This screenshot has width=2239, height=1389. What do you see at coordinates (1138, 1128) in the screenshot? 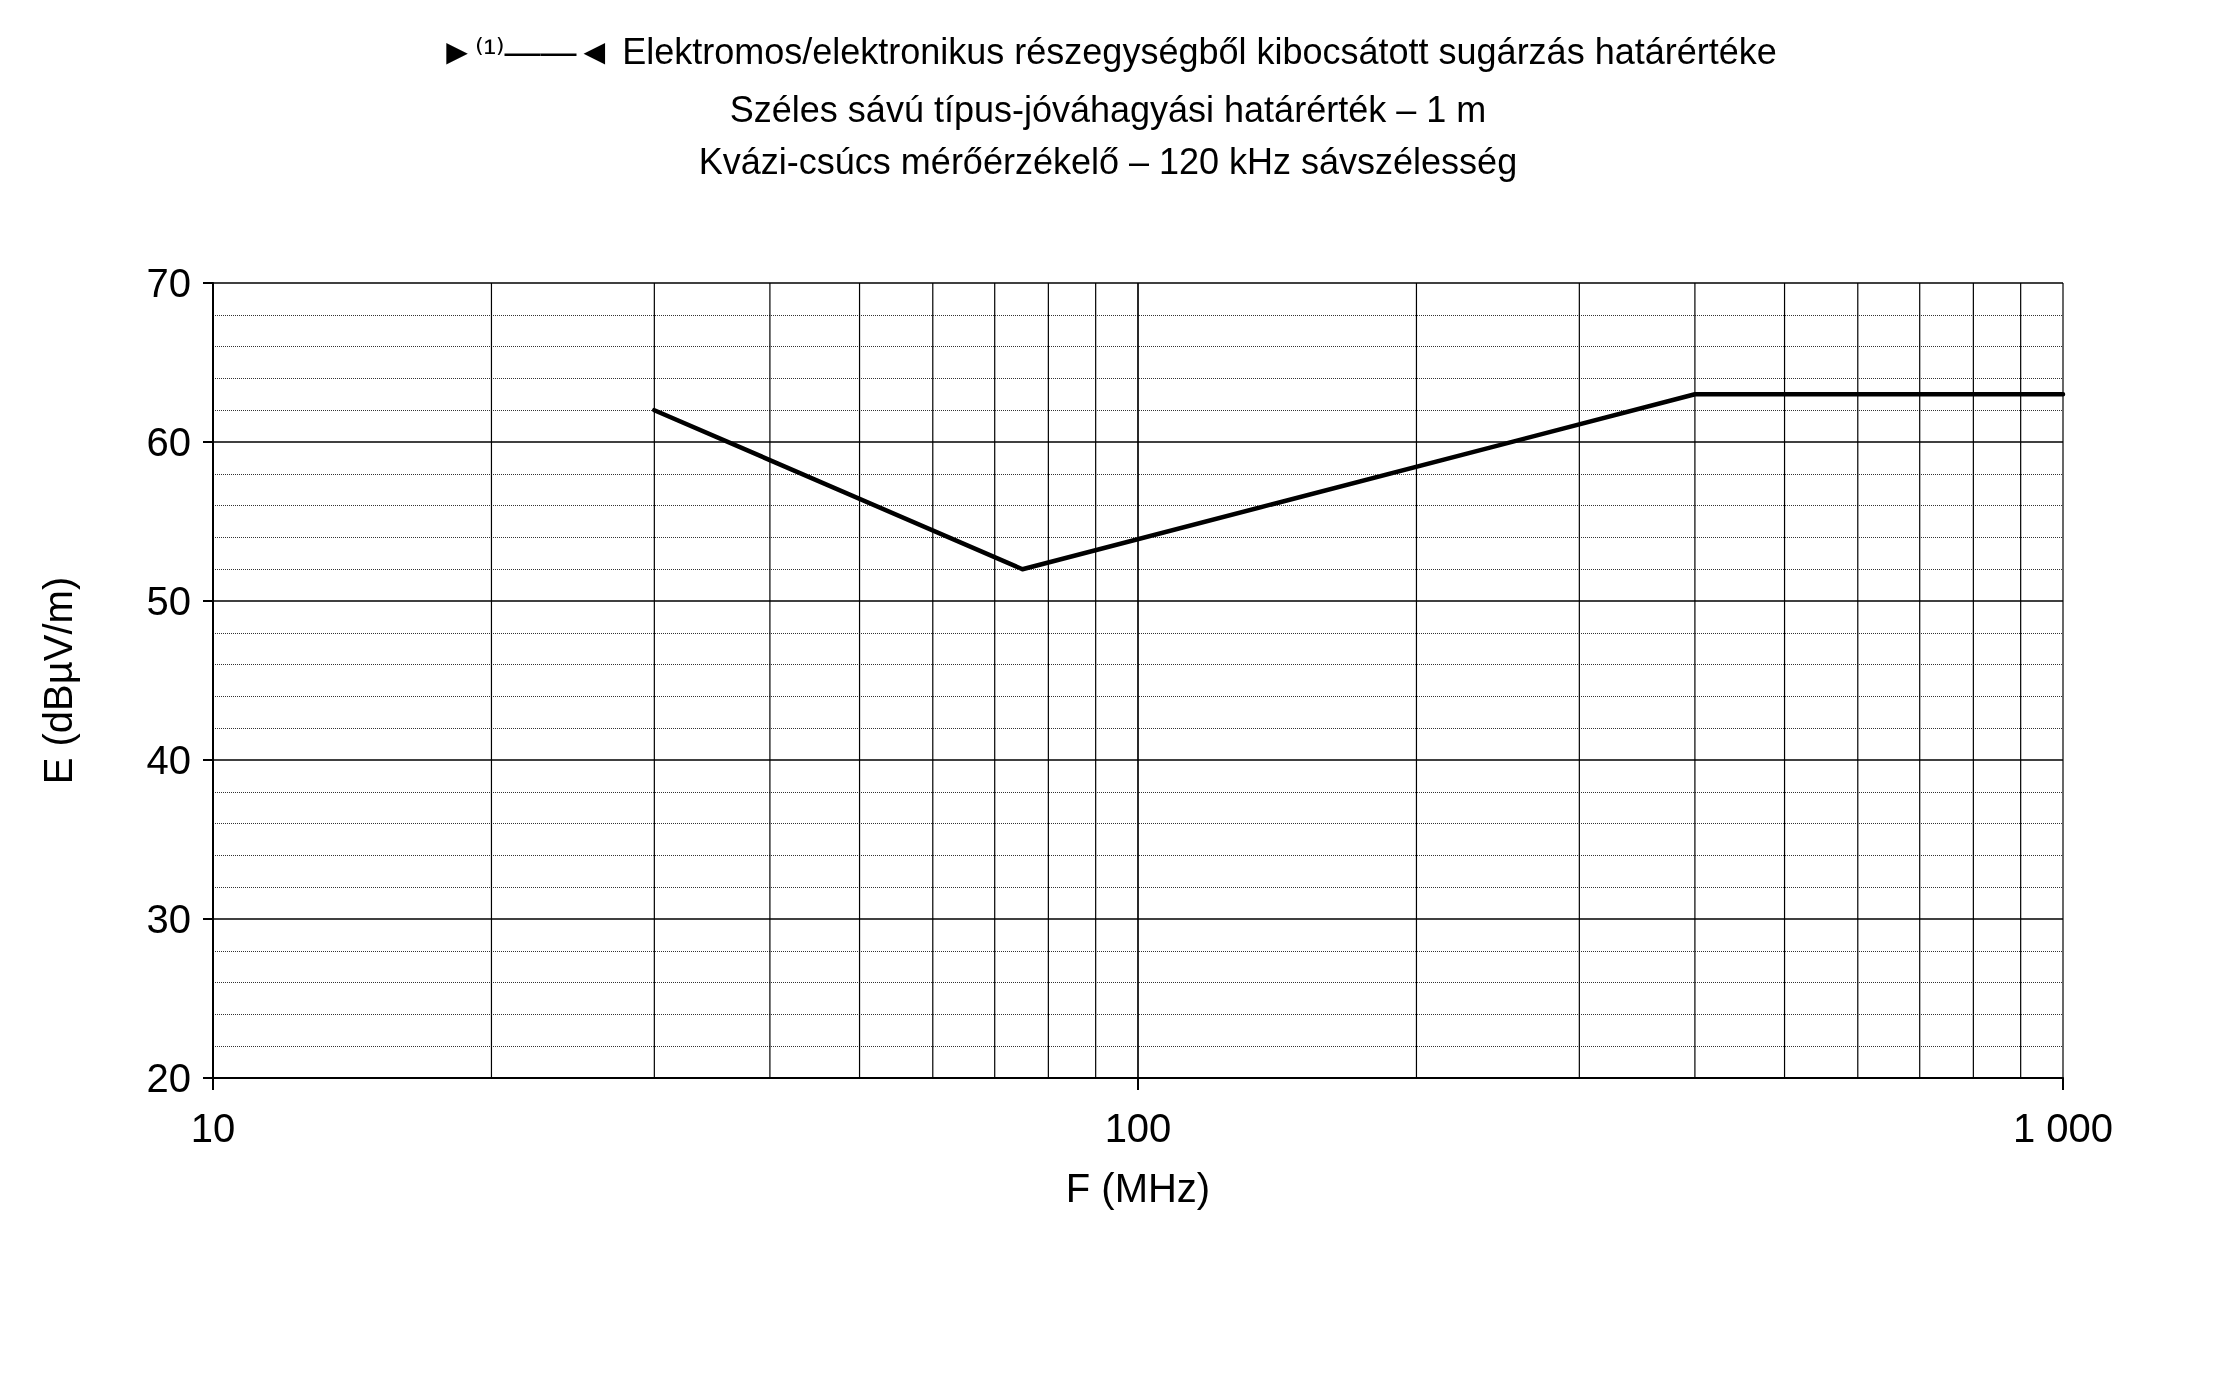
I see `x-tick-label: 100` at bounding box center [1138, 1128].